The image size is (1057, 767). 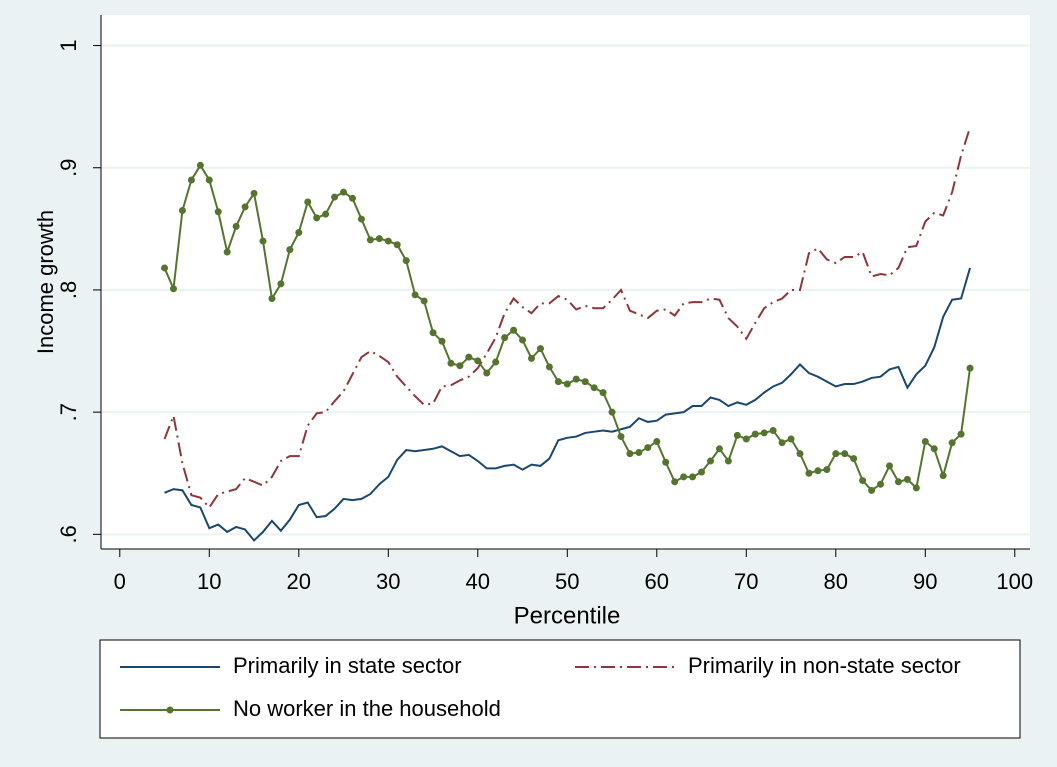 What do you see at coordinates (120, 581) in the screenshot?
I see `x-tick-label: 0` at bounding box center [120, 581].